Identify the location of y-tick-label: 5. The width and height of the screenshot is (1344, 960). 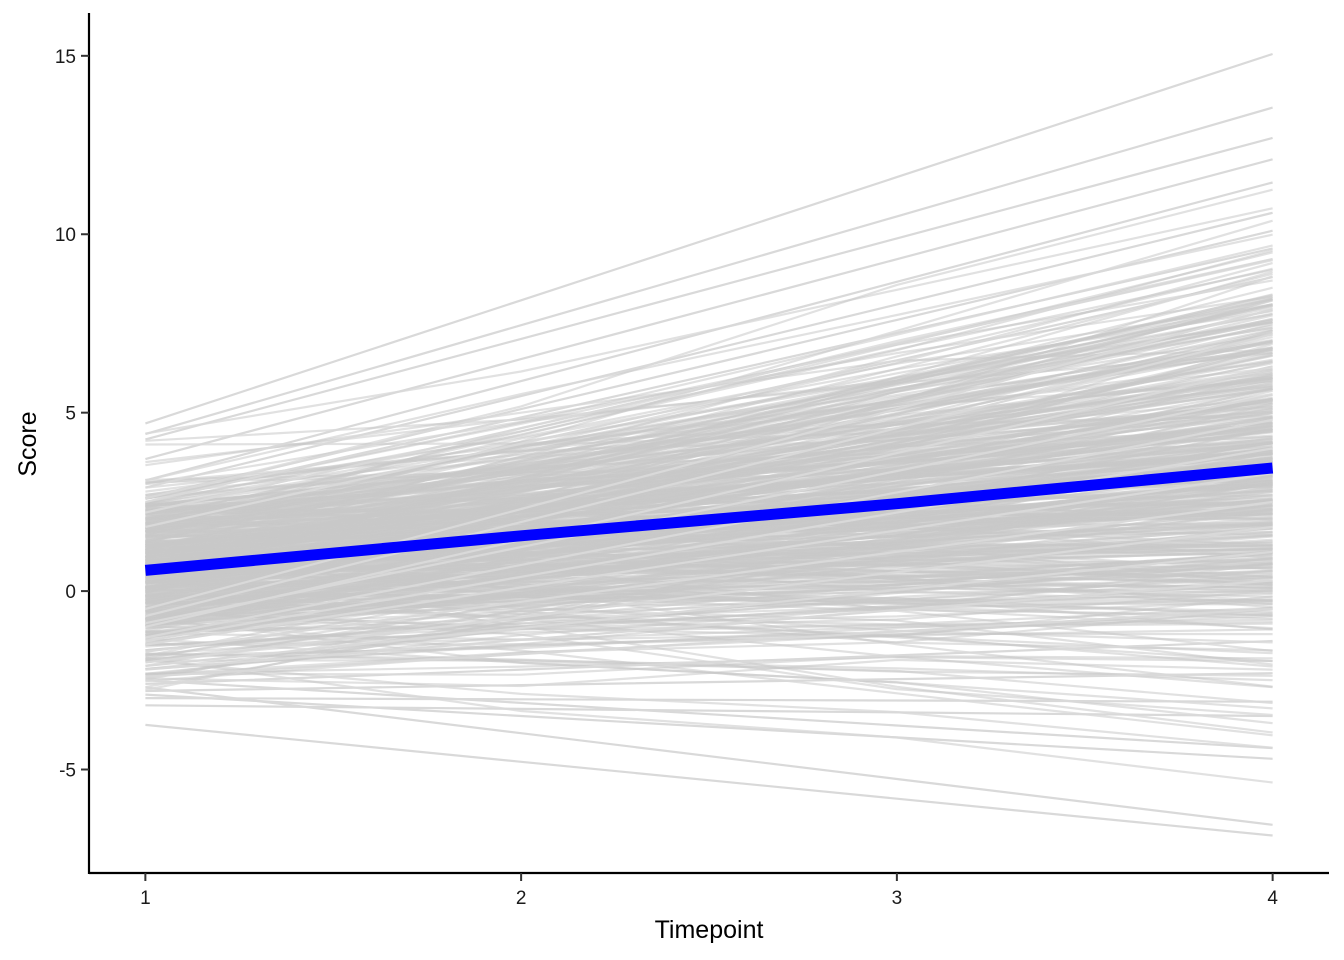
(70, 414).